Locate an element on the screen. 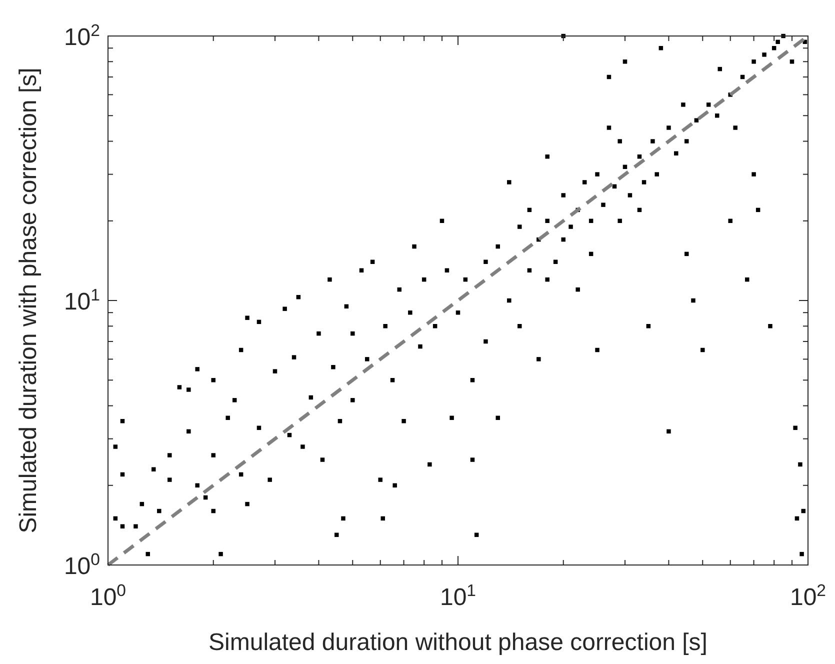 The width and height of the screenshot is (835, 664). x-axis-title: Simulated duration without phase correction [s] is located at coordinates (458, 642).